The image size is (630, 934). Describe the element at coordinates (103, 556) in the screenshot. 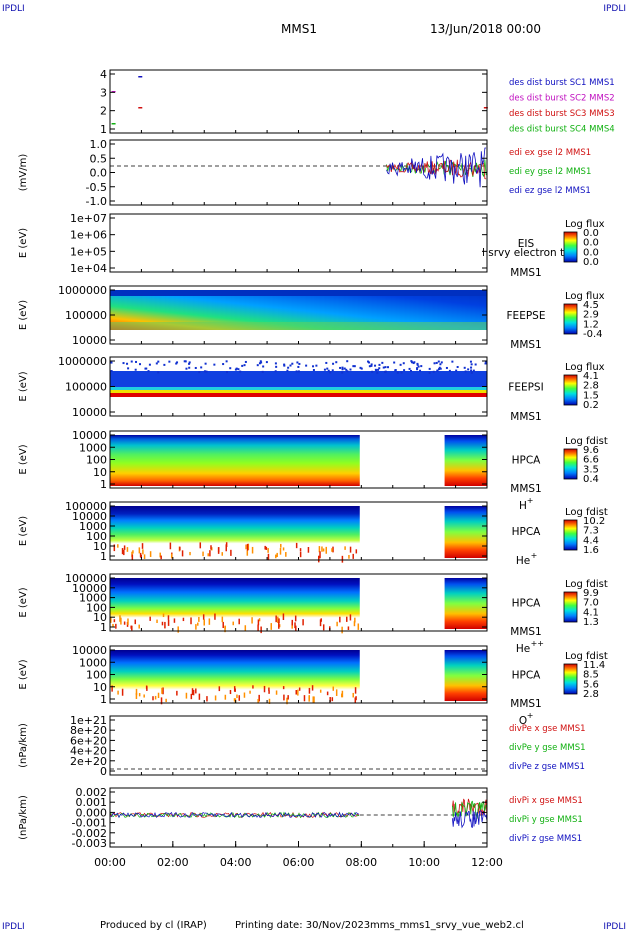

I see `y-tick-label: 1` at that location.